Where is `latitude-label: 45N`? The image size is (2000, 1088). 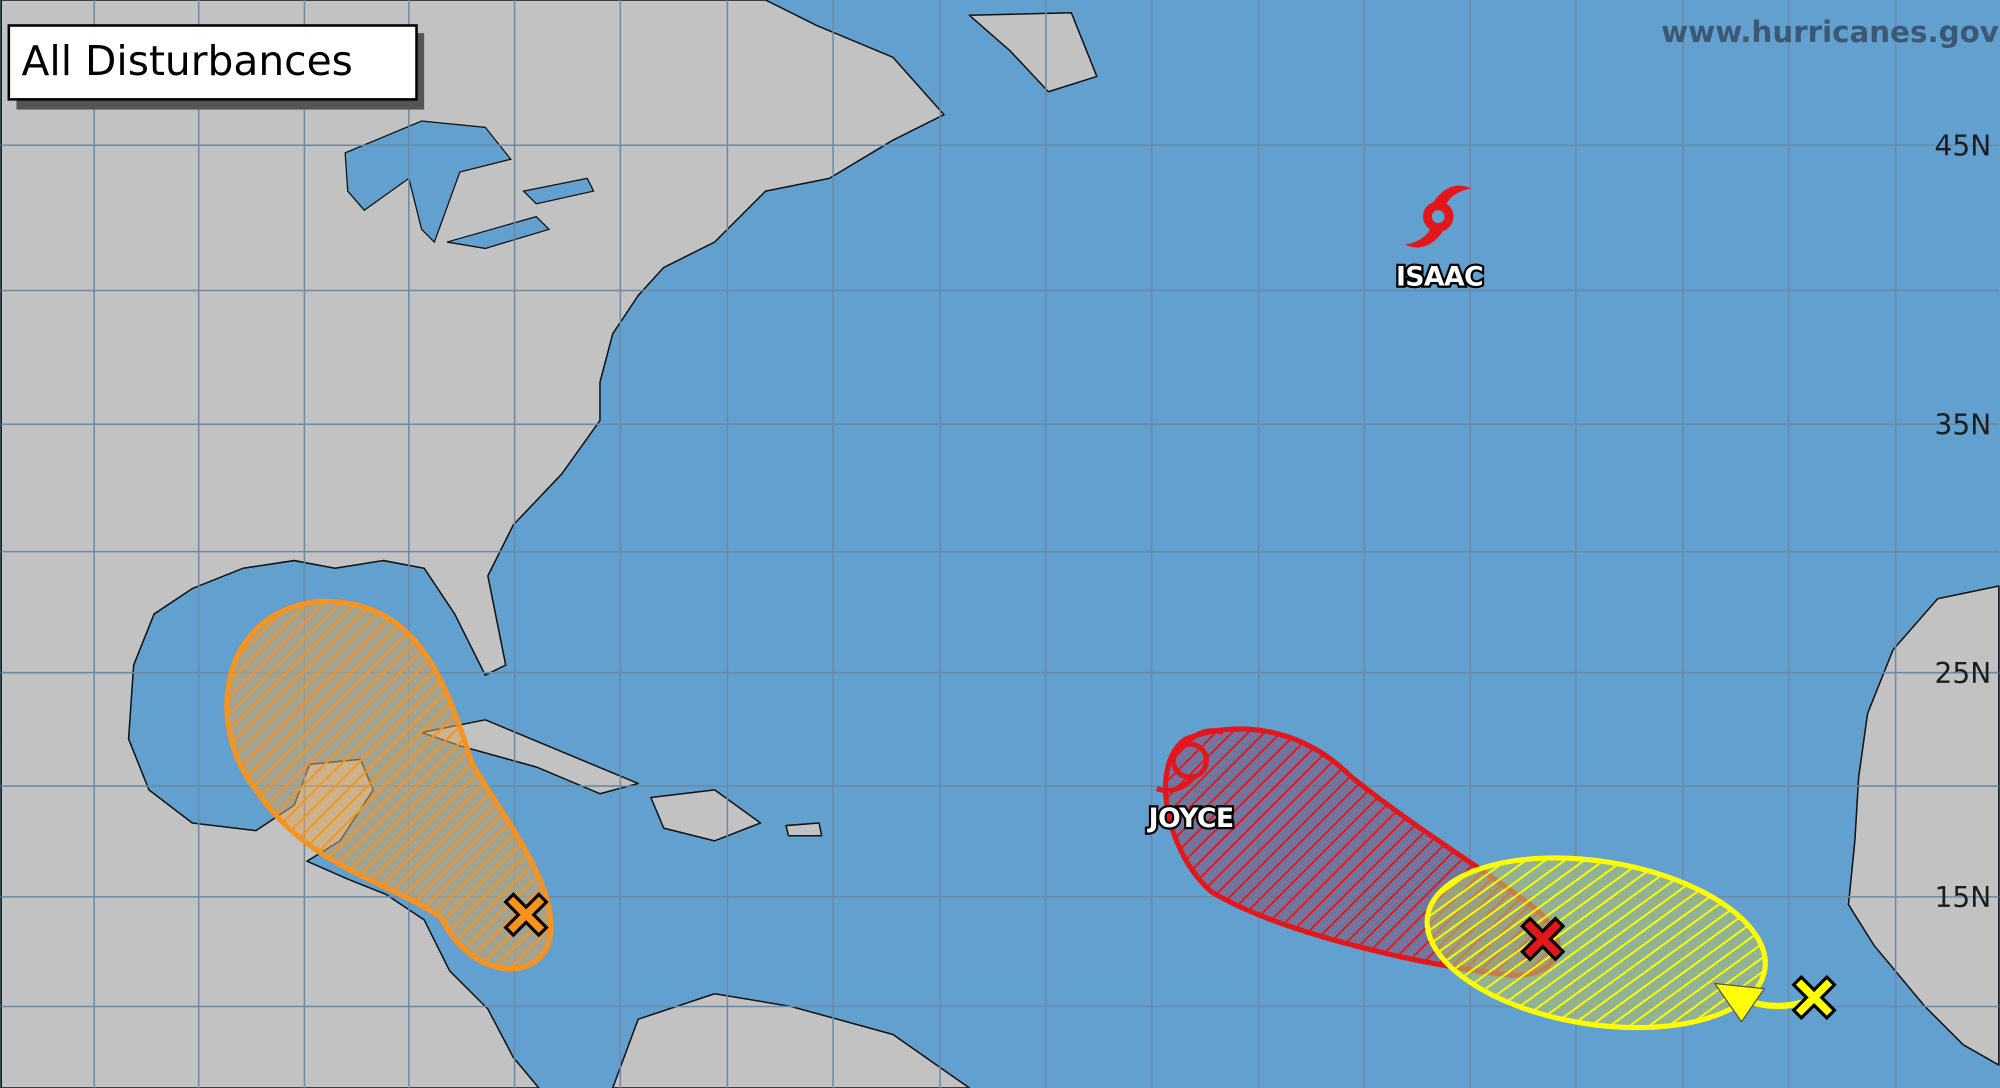
latitude-label: 45N is located at coordinates (1963, 145).